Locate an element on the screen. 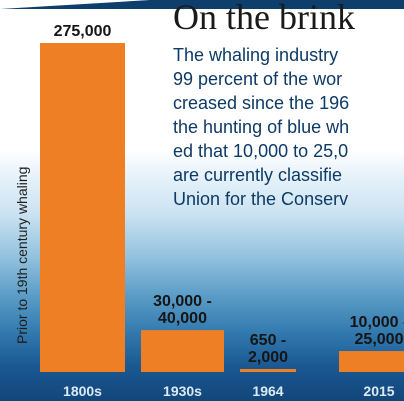 The width and height of the screenshot is (404, 401). value-label: 10,000 - is located at coordinates (377, 322).